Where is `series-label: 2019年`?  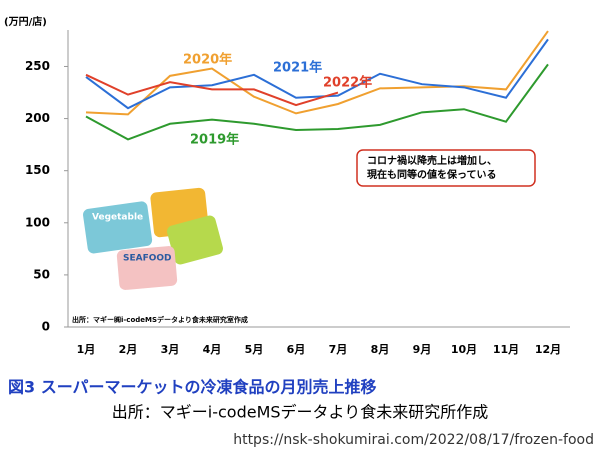 series-label: 2019年 is located at coordinates (214, 140).